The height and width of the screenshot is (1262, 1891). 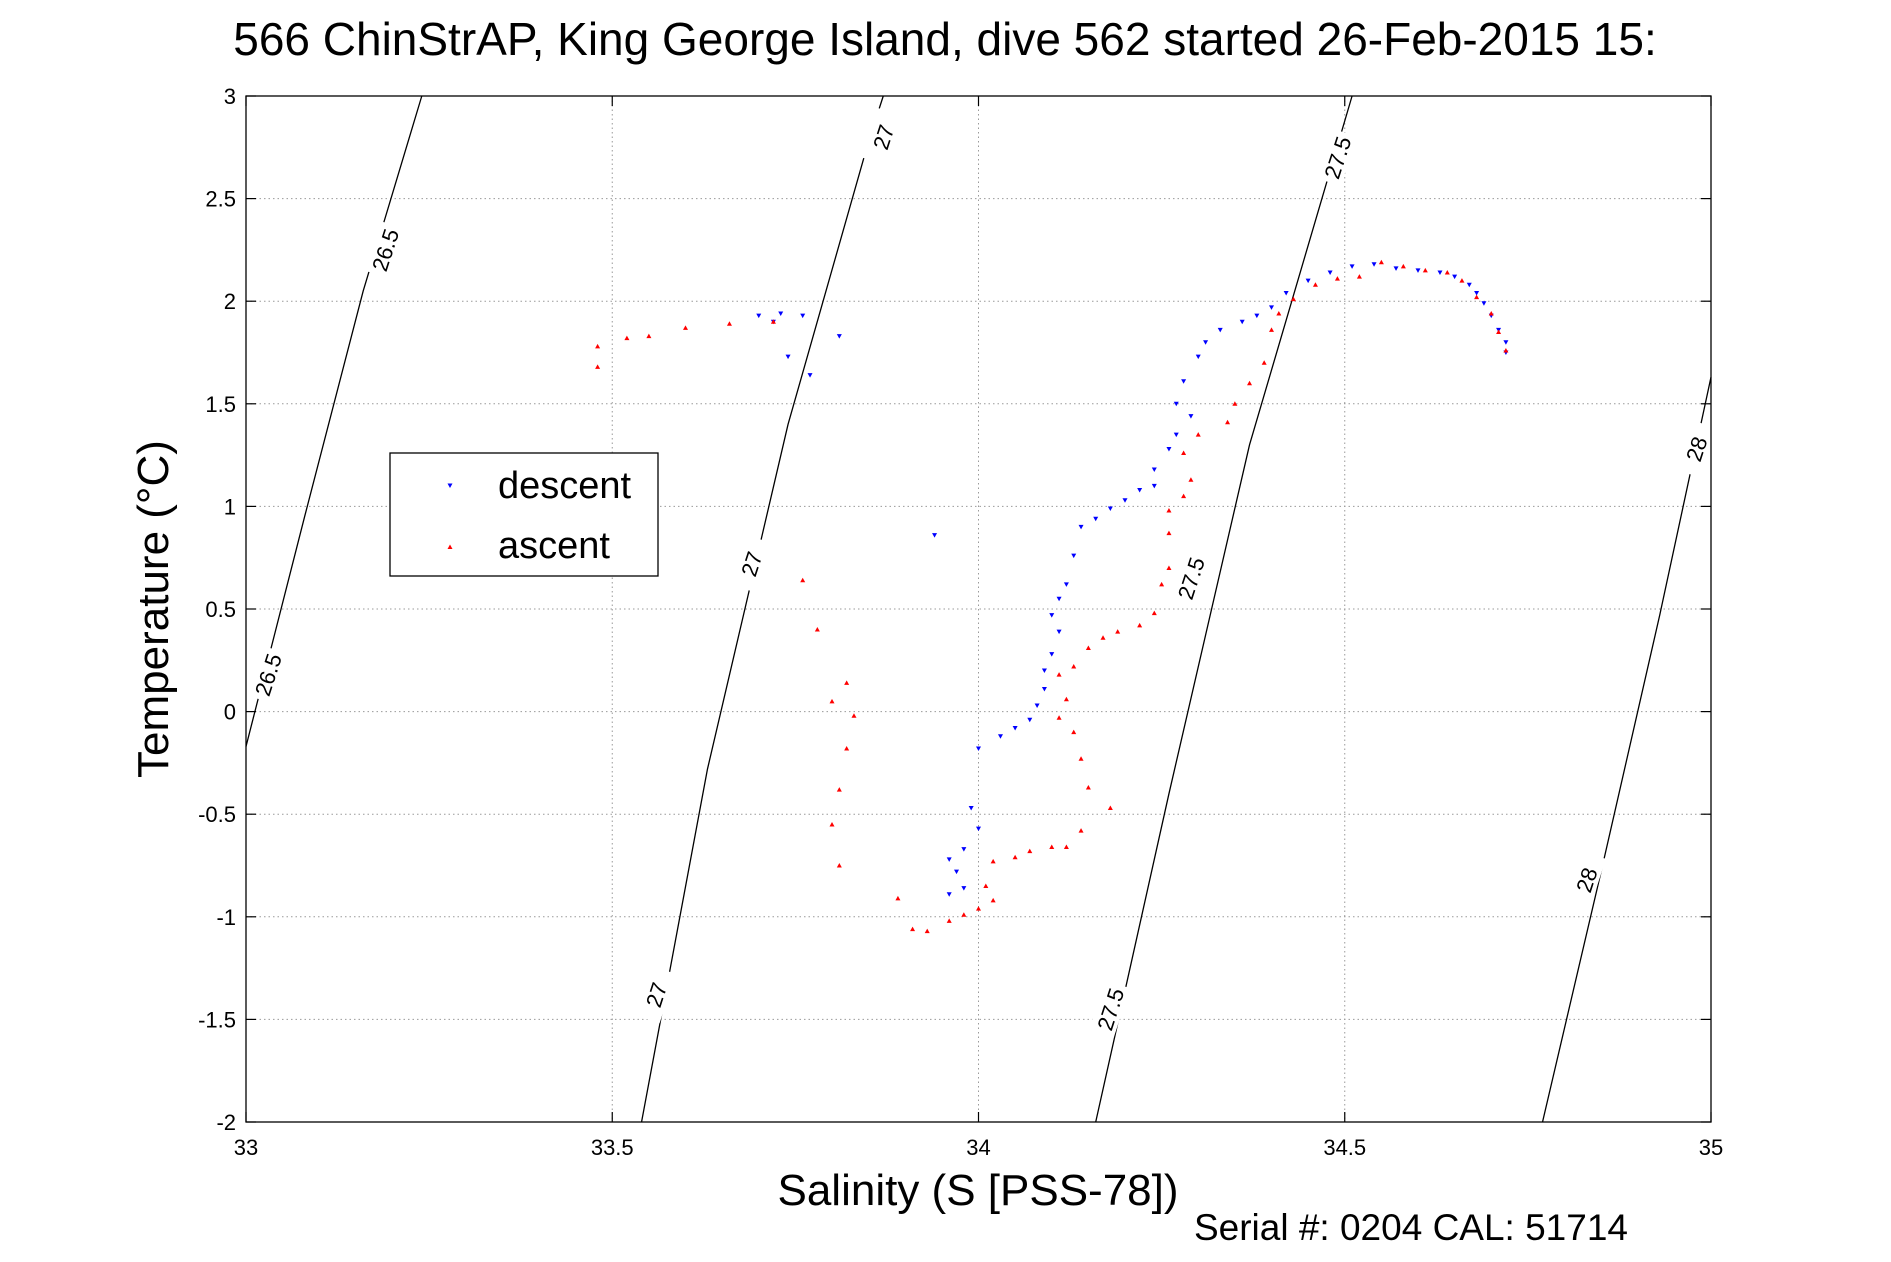 What do you see at coordinates (450, 546) in the screenshot?
I see `legend-marker-ascent` at bounding box center [450, 546].